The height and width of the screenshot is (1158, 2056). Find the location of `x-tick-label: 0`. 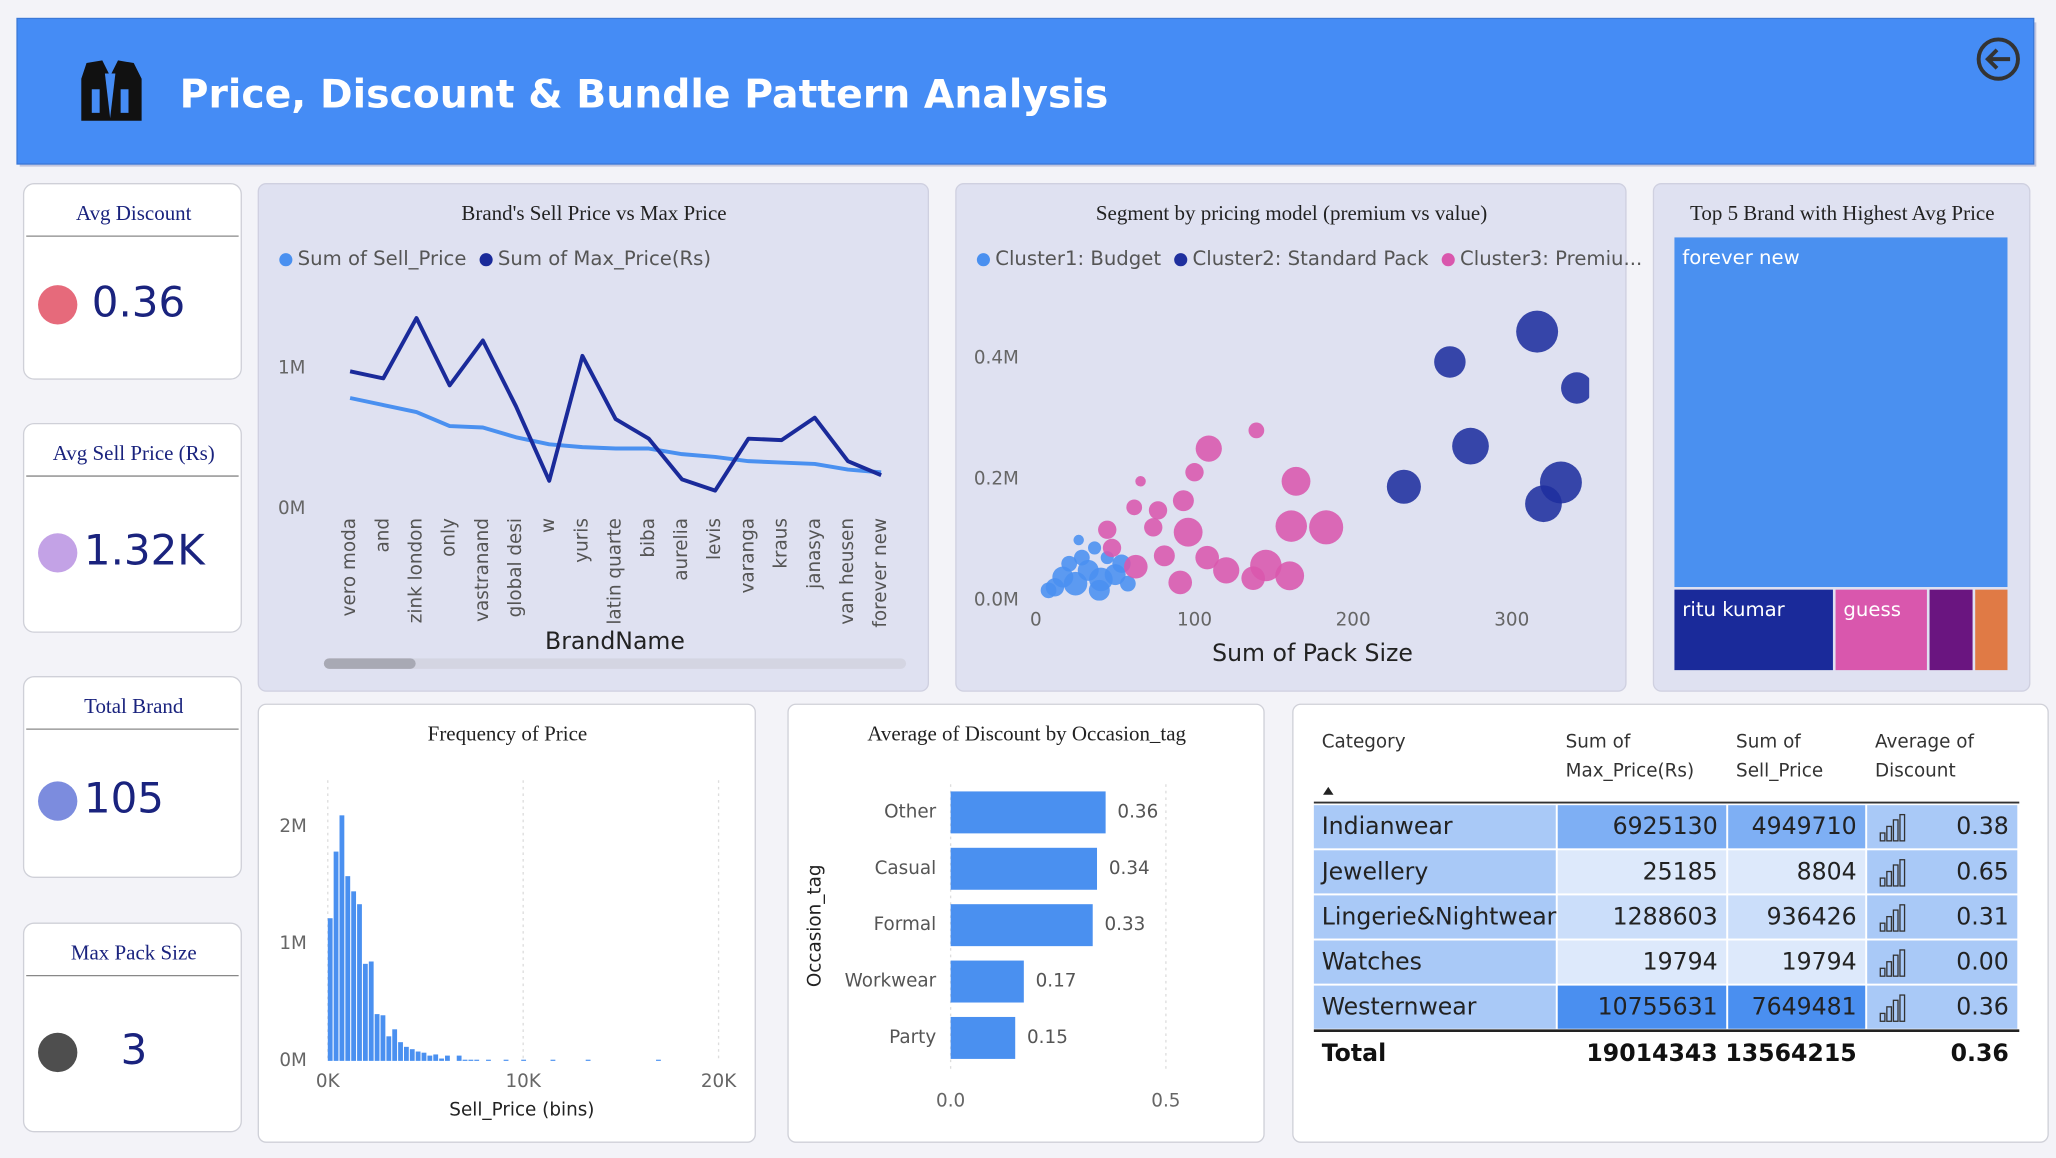

x-tick-label: 0 is located at coordinates (1036, 619).